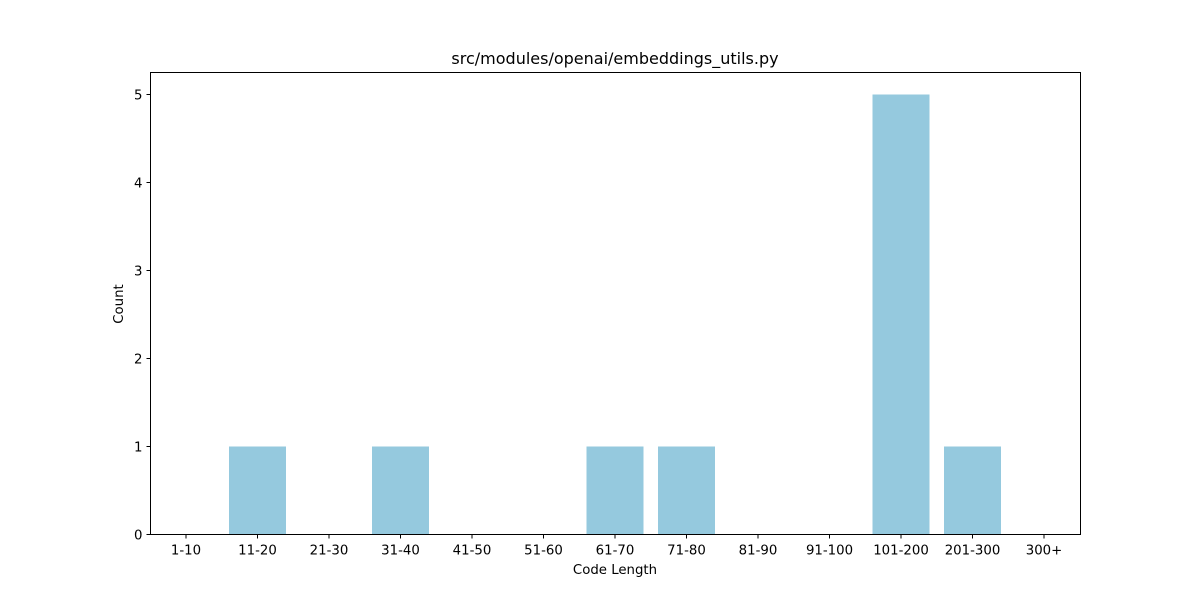 Image resolution: width=1200 pixels, height=600 pixels. Describe the element at coordinates (1044, 551) in the screenshot. I see `x-tick-label: 300+` at that location.